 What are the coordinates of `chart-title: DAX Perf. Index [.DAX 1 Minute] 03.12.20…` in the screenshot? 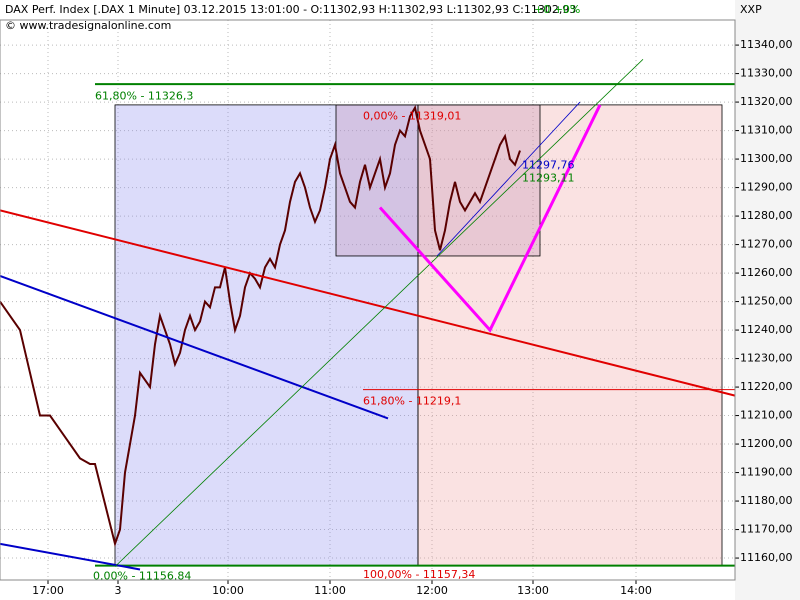 It's located at (290, 9).